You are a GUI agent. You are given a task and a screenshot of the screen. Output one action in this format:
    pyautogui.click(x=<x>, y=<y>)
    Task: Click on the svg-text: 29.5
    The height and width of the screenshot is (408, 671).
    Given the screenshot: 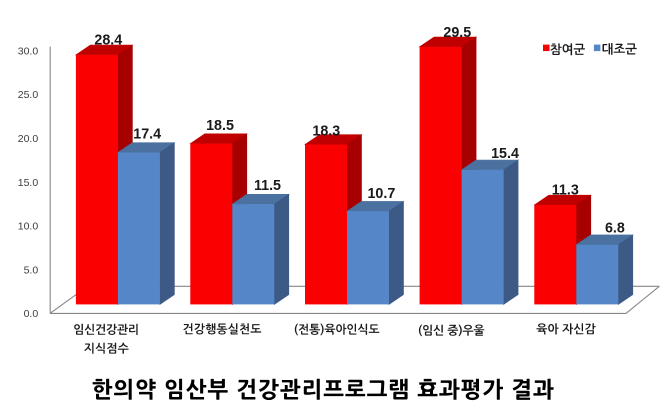 What is the action you would take?
    pyautogui.click(x=457, y=33)
    